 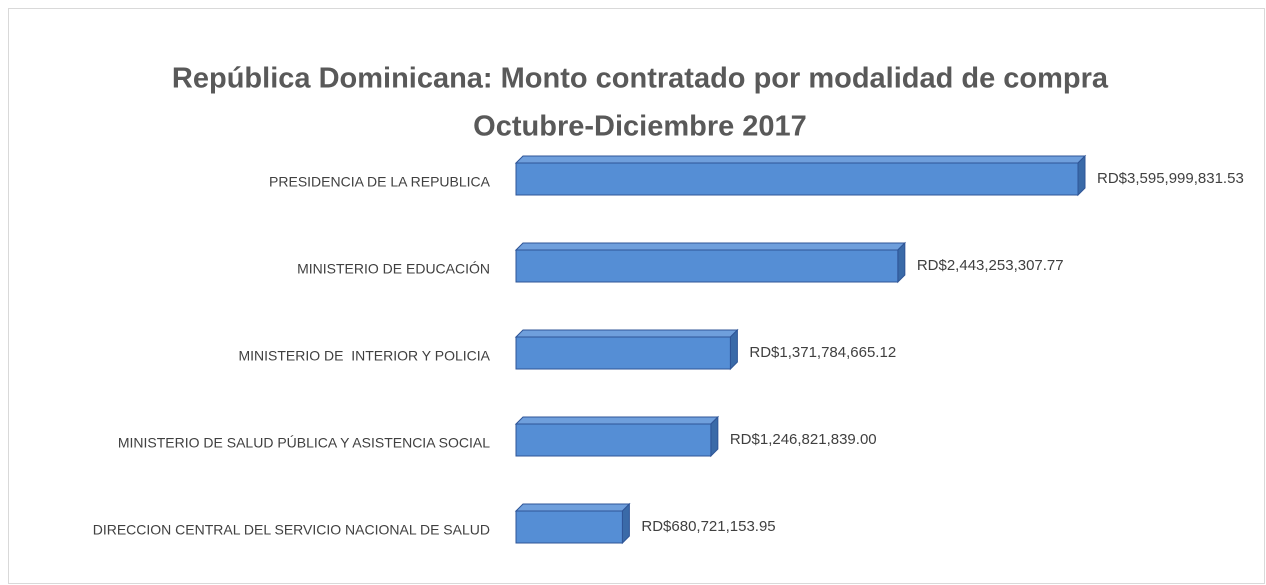 I want to click on value-label: RD$3,595,999,831.53, so click(x=1170, y=178).